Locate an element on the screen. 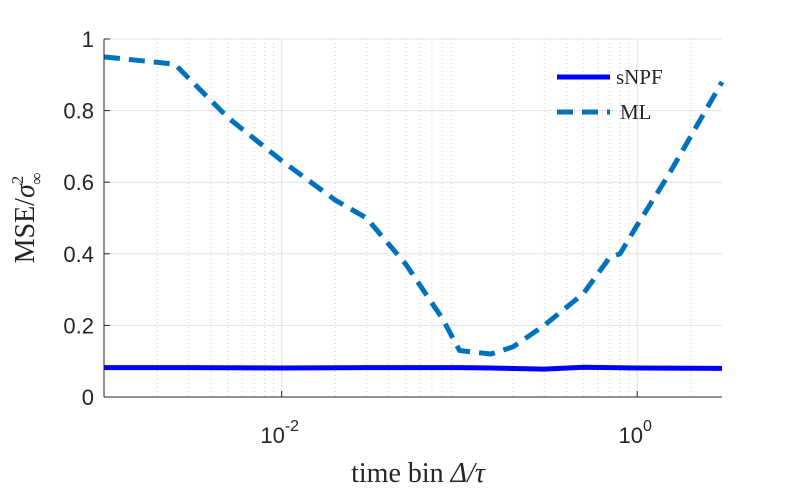  y-axis-label: MSE/σ2∞ is located at coordinates (27, 218).